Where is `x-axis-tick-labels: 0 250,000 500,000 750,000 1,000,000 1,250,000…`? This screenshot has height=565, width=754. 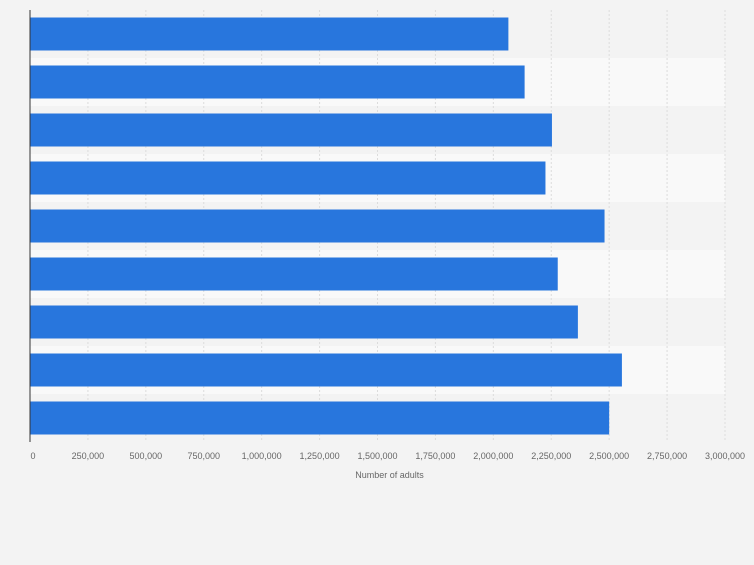 x-axis-tick-labels: 0 250,000 500,000 750,000 1,000,000 1,250,000… is located at coordinates (387, 456).